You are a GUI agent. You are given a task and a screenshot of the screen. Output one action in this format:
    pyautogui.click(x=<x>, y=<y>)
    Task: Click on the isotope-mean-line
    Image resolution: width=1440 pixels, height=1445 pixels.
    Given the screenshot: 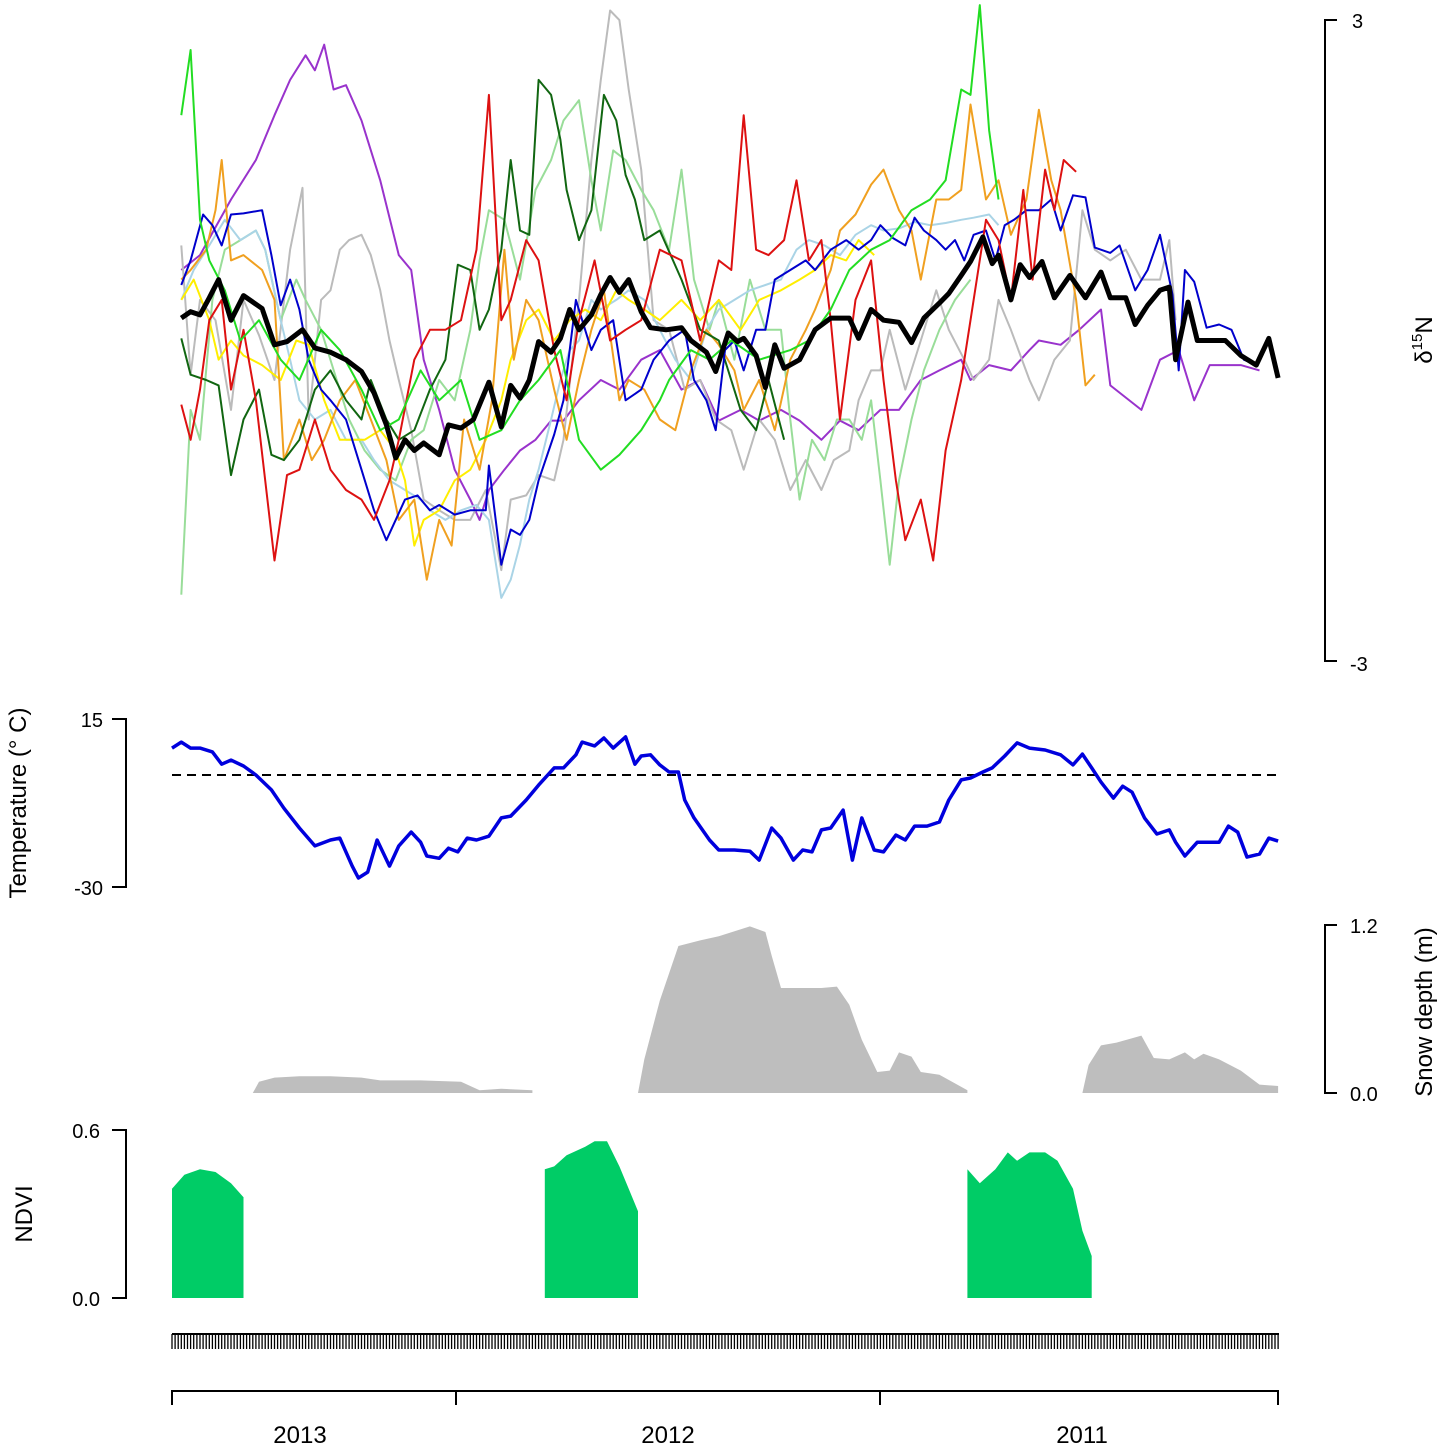 What is the action you would take?
    pyautogui.click(x=730, y=347)
    